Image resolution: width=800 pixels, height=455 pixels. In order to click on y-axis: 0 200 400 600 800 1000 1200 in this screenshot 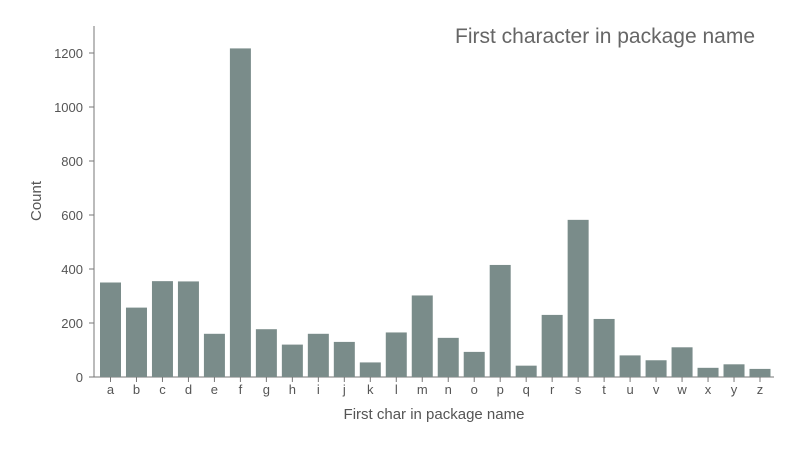, I will do `click(74, 205)`.